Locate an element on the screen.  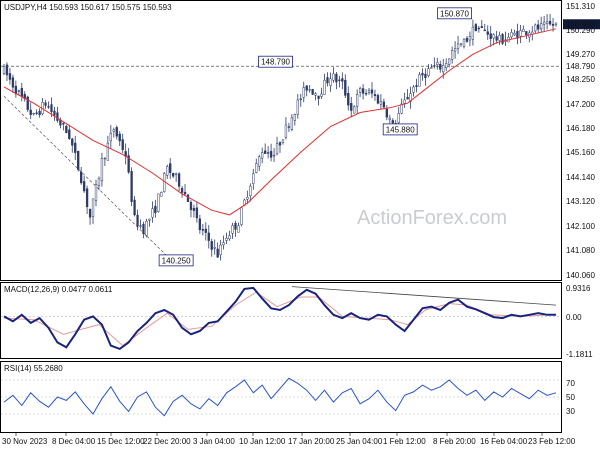
price-tick-label: 142.100 is located at coordinates (580, 226).